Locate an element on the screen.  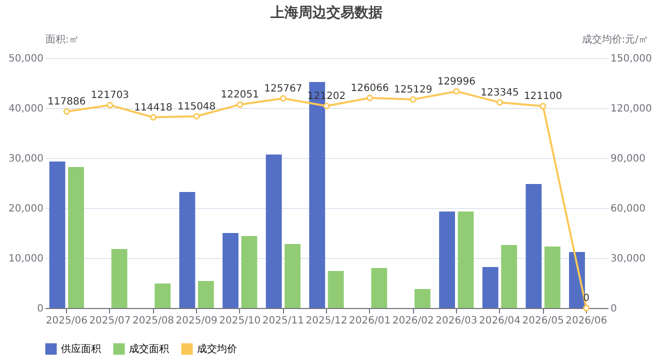
legend-label: 成交均价 is located at coordinates (217, 349).